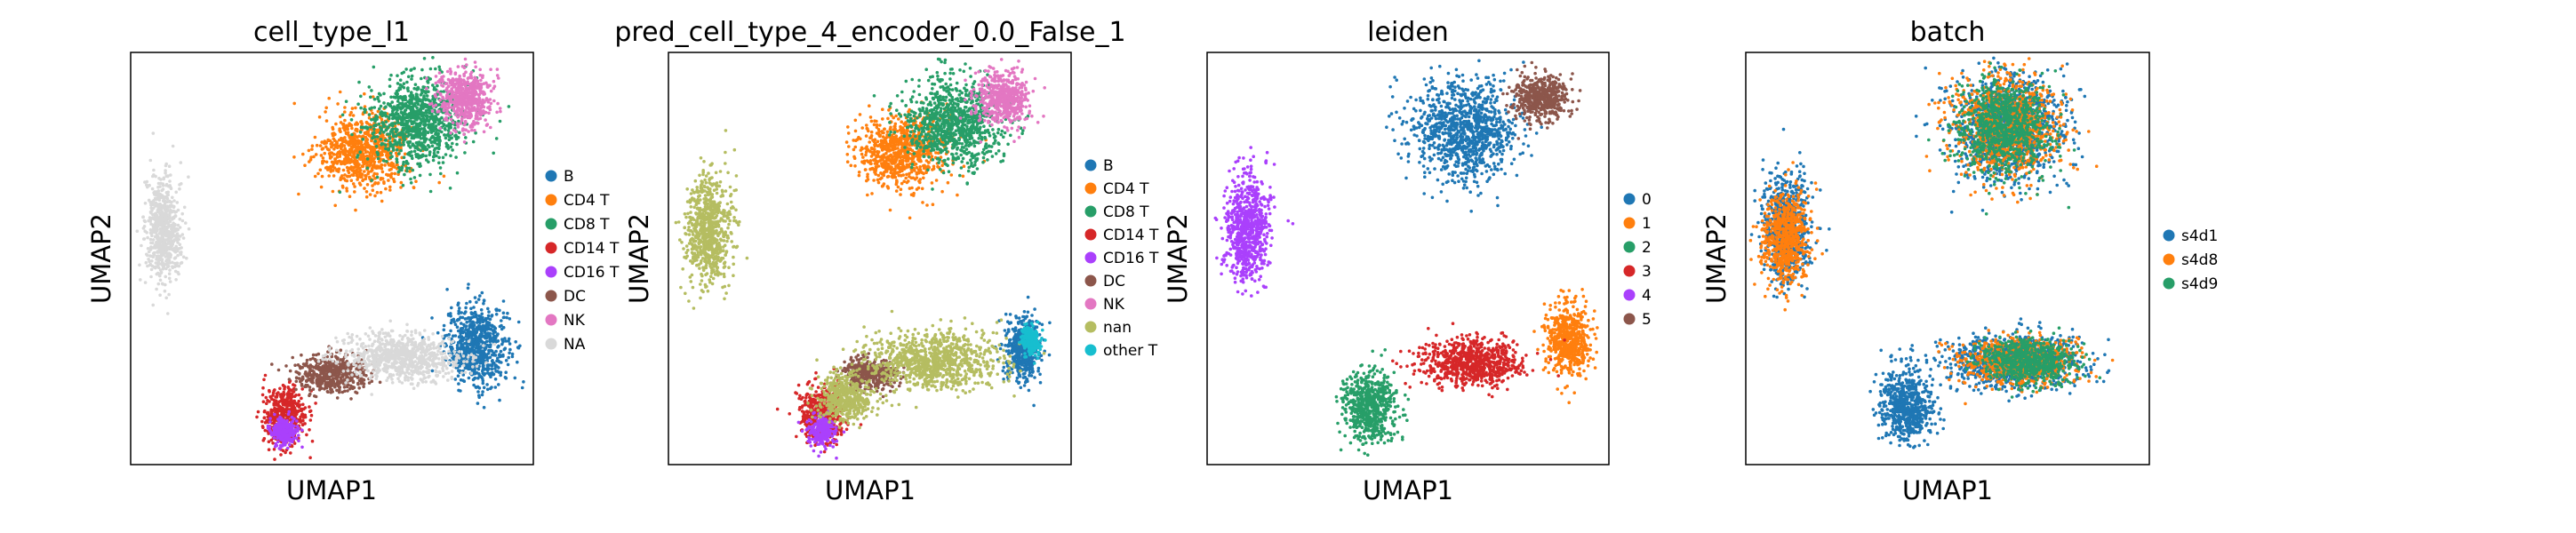 The image size is (2576, 533). I want to click on panel-title: cell_type_l1, so click(331, 32).